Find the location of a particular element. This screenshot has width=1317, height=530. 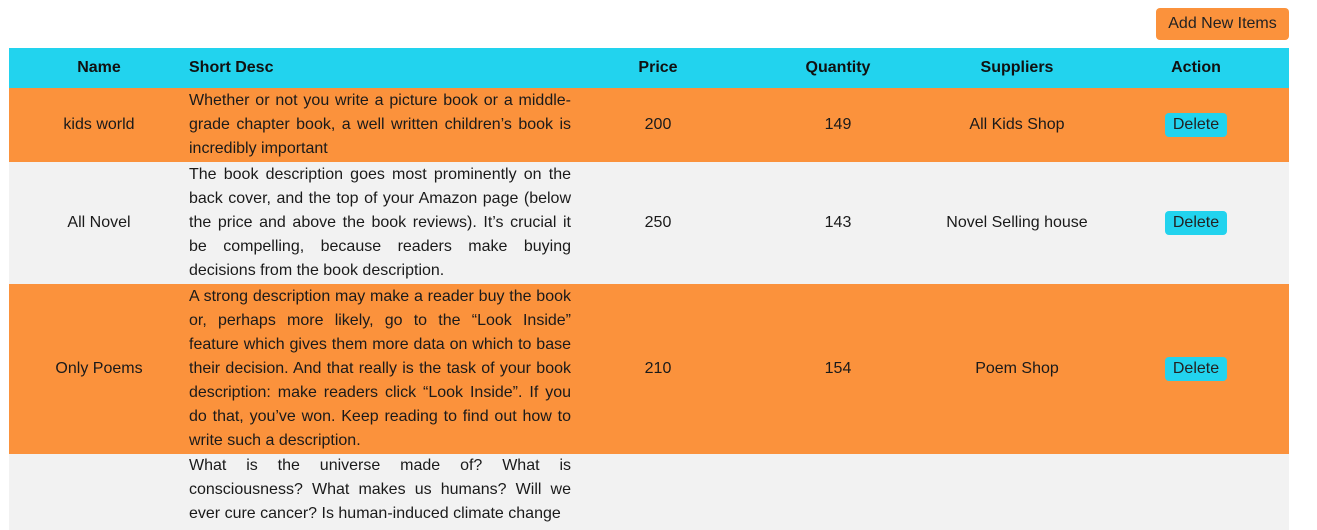

cell-name is located at coordinates (99, 492).